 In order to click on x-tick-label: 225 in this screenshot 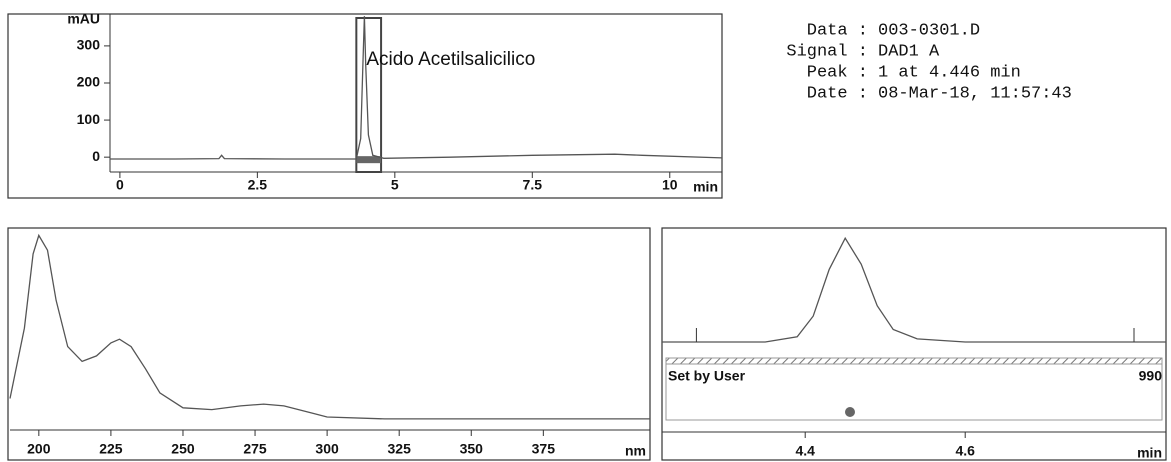, I will do `click(111, 449)`.